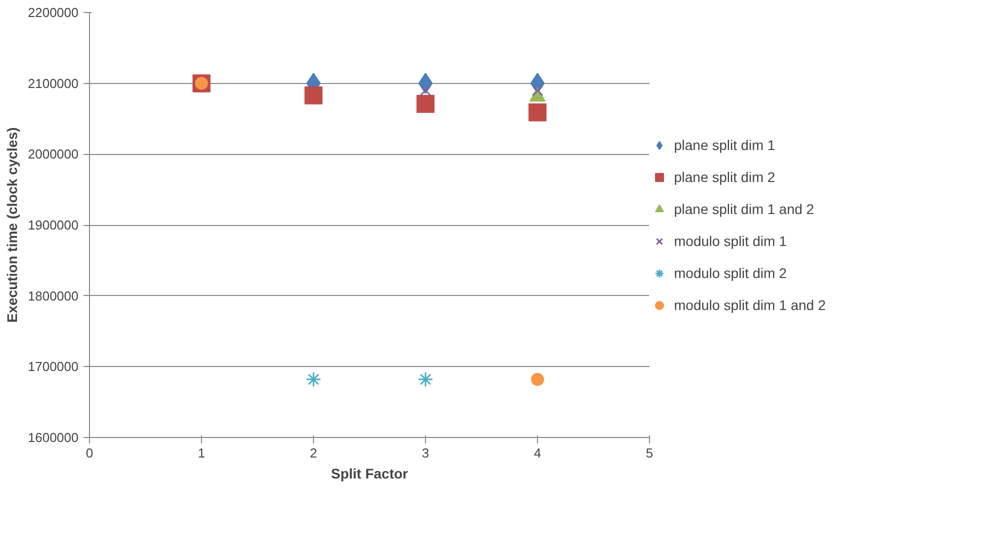  I want to click on x-tick-label: 4, so click(538, 453).